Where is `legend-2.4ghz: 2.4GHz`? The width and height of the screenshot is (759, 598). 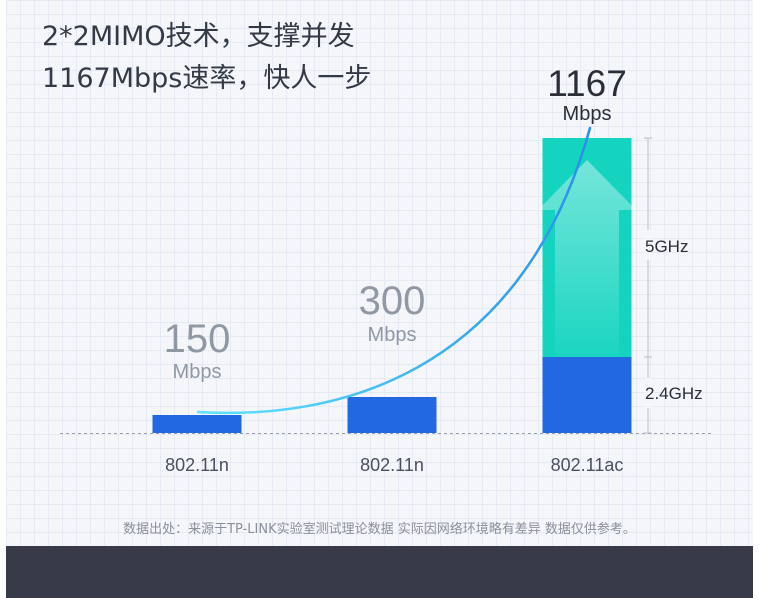
legend-2.4ghz: 2.4GHz is located at coordinates (674, 393).